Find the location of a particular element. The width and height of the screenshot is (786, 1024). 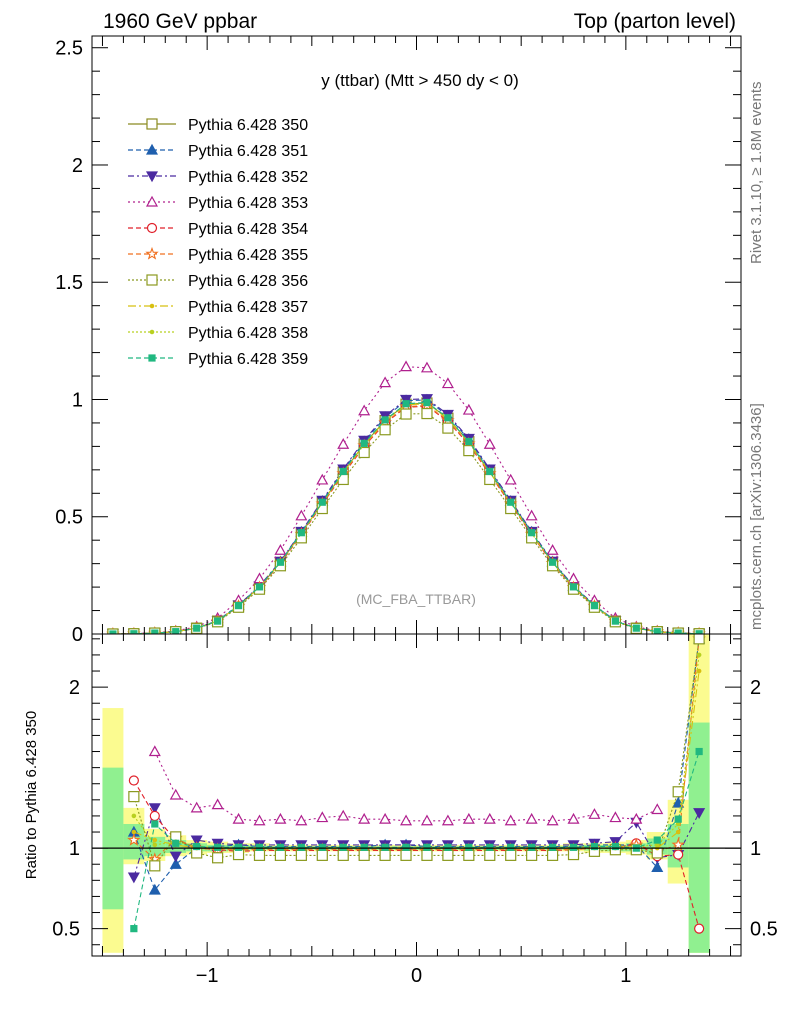

legend-entry-6: Pythia 6.428 355 is located at coordinates (218, 255).